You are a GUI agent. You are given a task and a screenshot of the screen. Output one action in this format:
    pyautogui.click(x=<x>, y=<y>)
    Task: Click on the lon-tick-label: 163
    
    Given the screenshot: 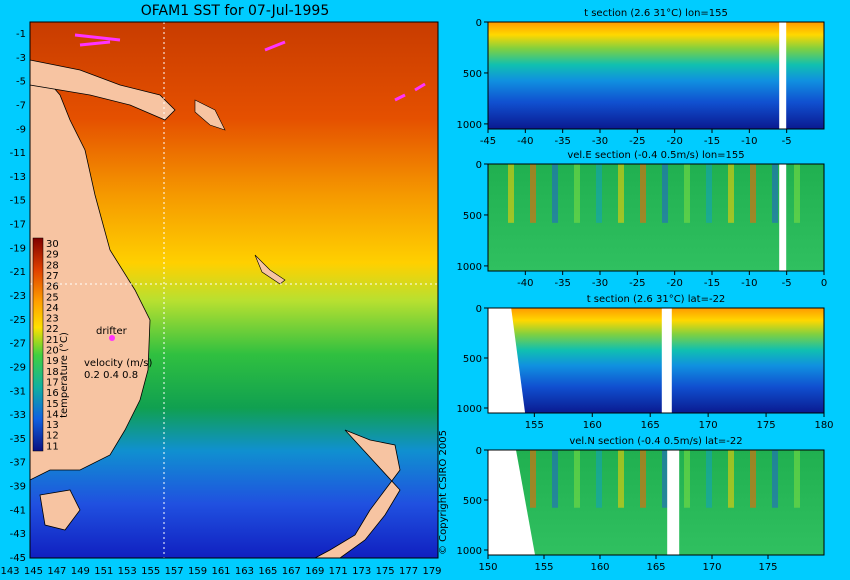 What is the action you would take?
    pyautogui.click(x=244, y=571)
    